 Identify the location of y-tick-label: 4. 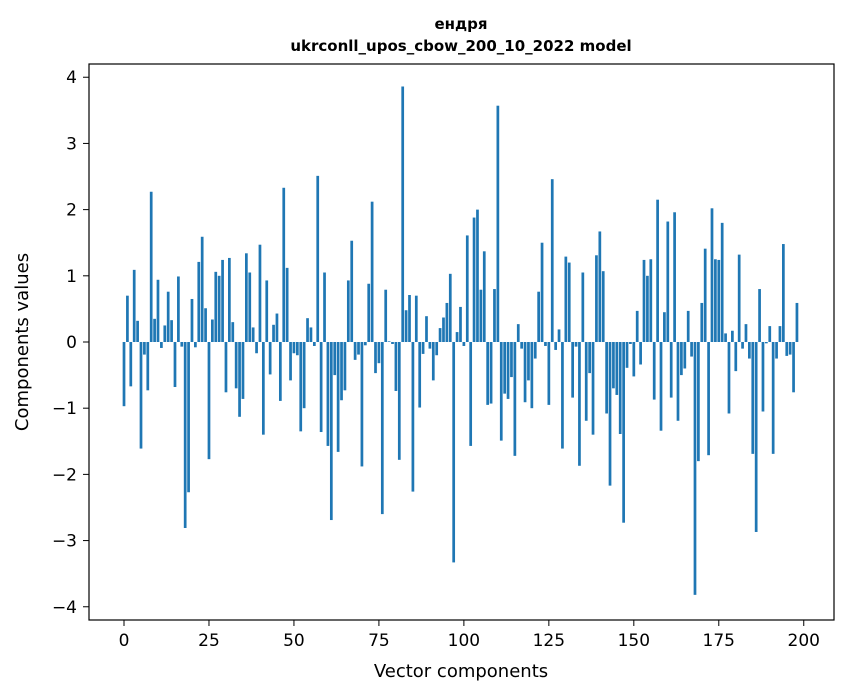
(71, 78).